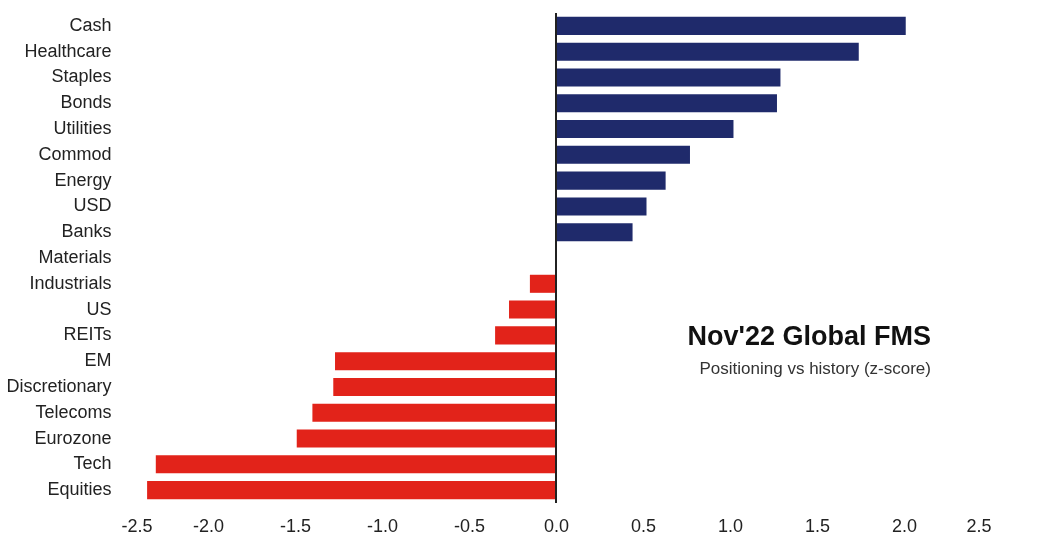 The width and height of the screenshot is (1041, 548). Describe the element at coordinates (809, 336) in the screenshot. I see `text: Nov'22 Global FMS` at that location.